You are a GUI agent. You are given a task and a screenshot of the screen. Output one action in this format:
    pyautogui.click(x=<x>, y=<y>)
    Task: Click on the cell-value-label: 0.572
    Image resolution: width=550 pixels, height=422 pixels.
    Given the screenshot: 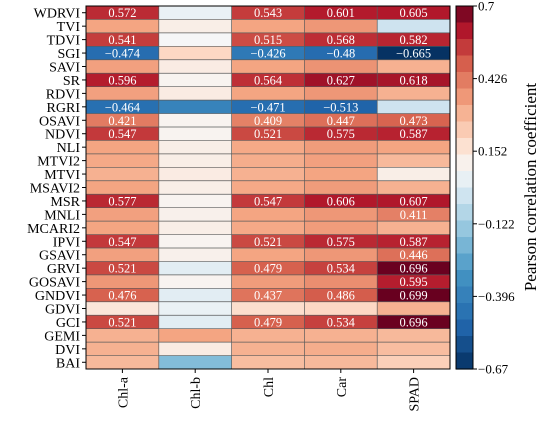 What is the action you would take?
    pyautogui.click(x=122, y=13)
    